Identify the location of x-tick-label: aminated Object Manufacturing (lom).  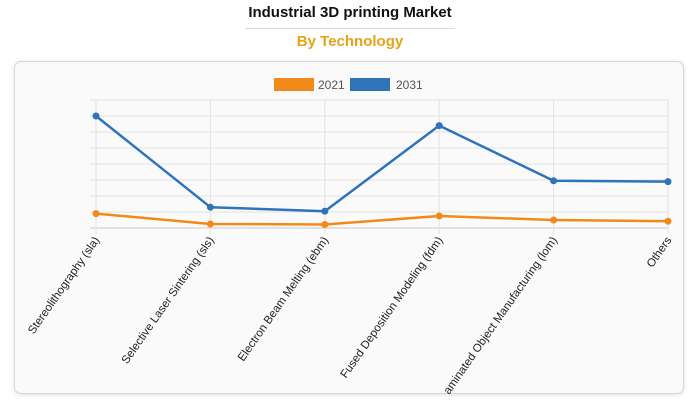
(501, 316).